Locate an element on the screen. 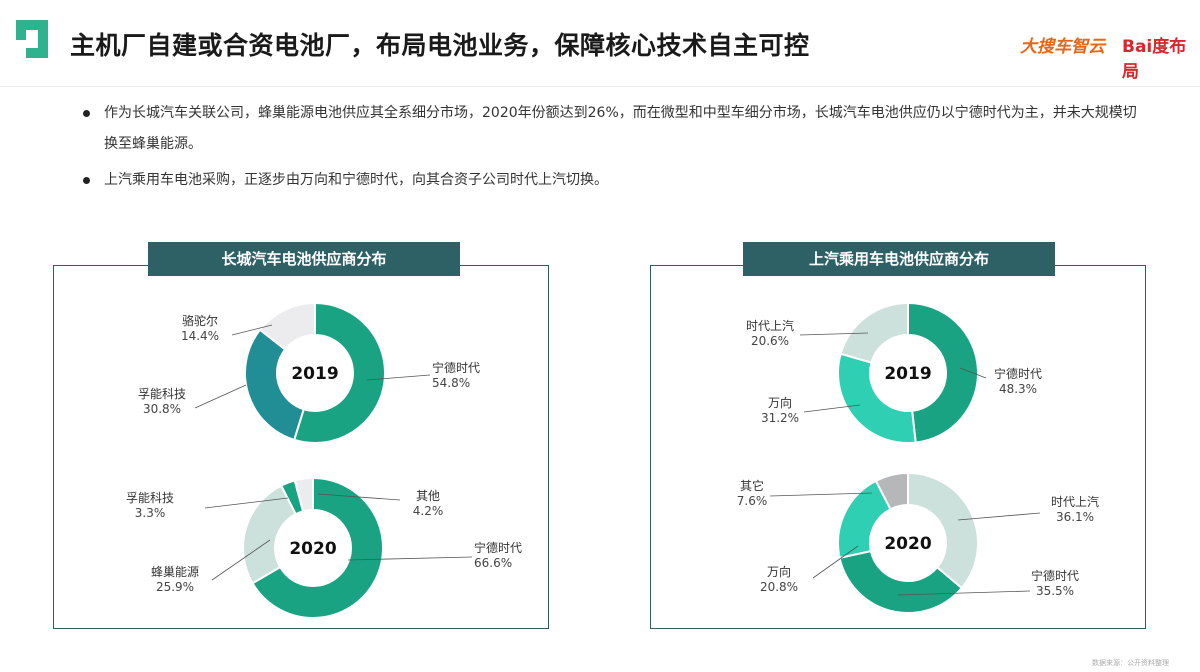  slice-value-label: 30.8% is located at coordinates (162, 409).